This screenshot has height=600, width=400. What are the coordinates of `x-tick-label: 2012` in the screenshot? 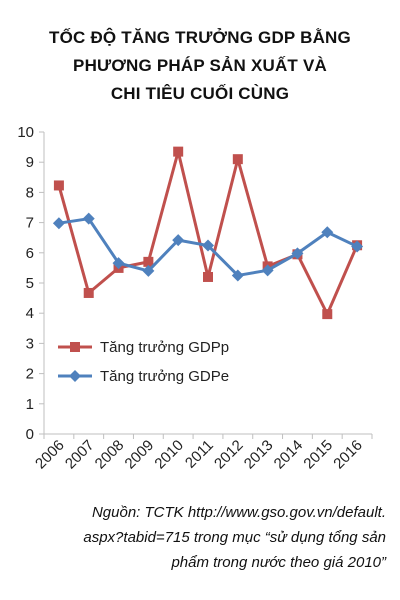 It's located at (229, 455).